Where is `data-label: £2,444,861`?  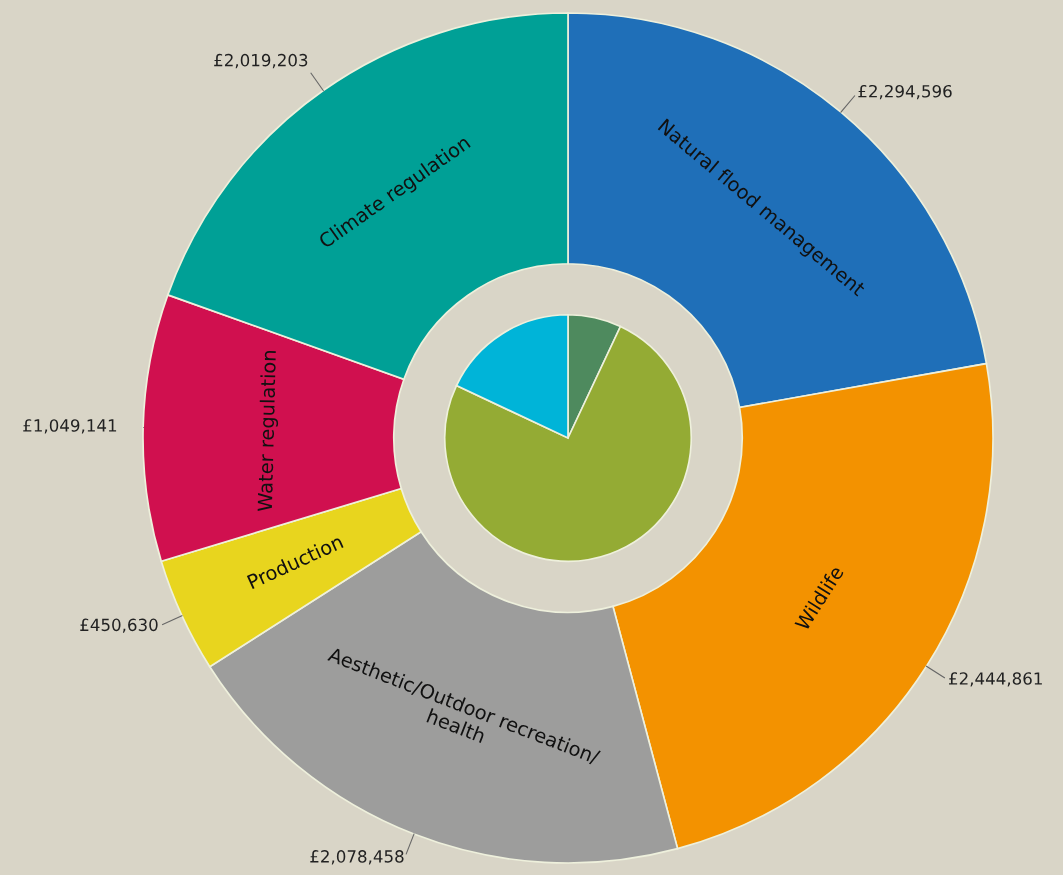 data-label: £2,444,861 is located at coordinates (995, 679).